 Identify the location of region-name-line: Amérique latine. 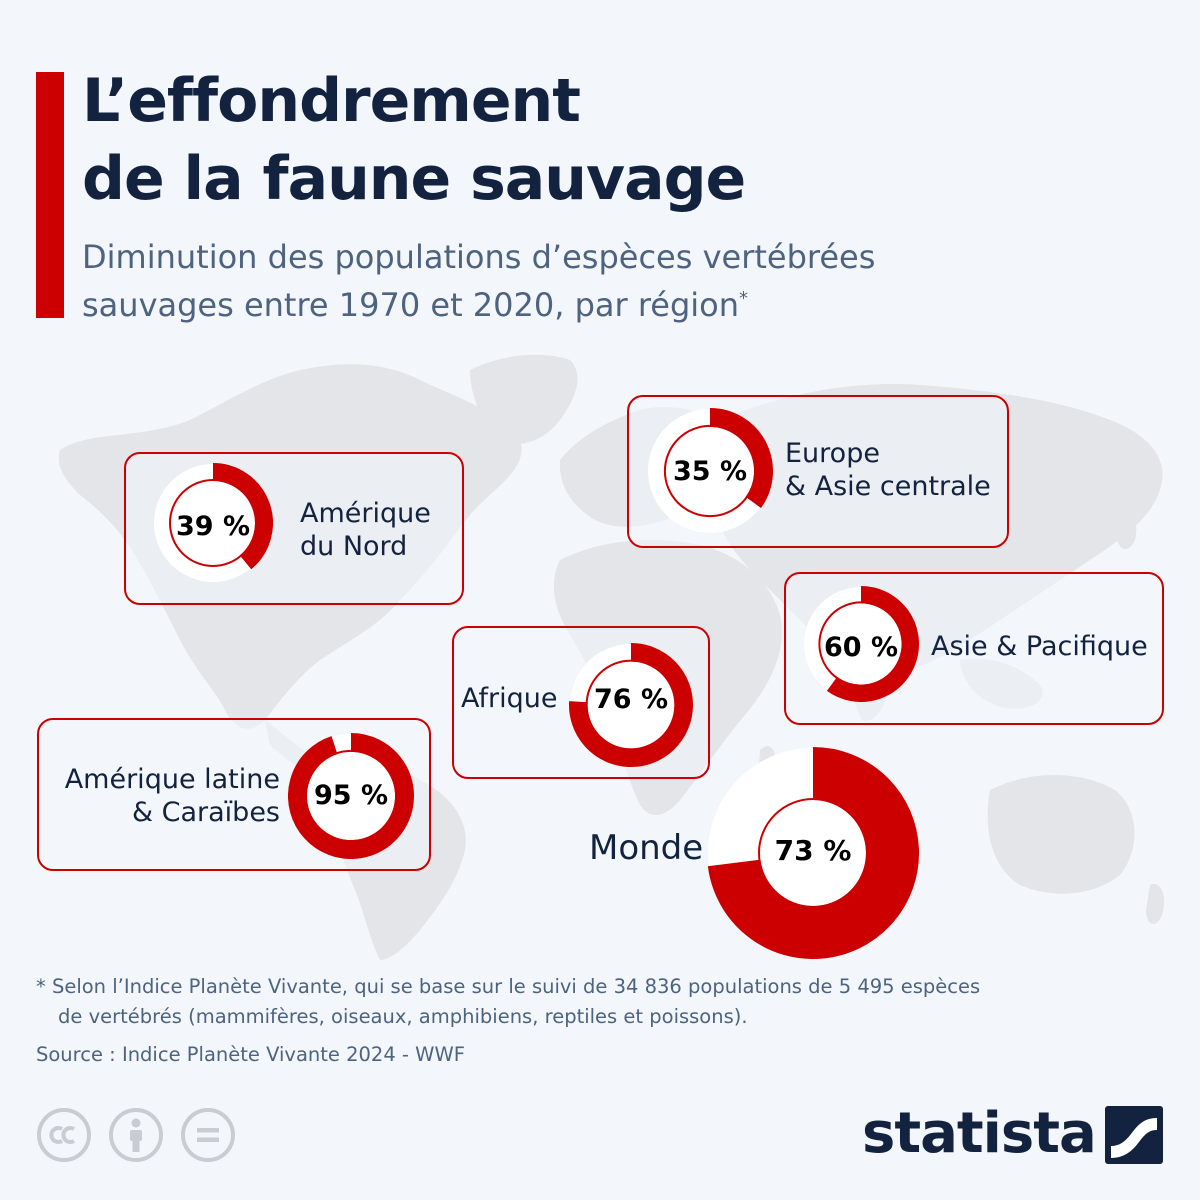
(172, 779).